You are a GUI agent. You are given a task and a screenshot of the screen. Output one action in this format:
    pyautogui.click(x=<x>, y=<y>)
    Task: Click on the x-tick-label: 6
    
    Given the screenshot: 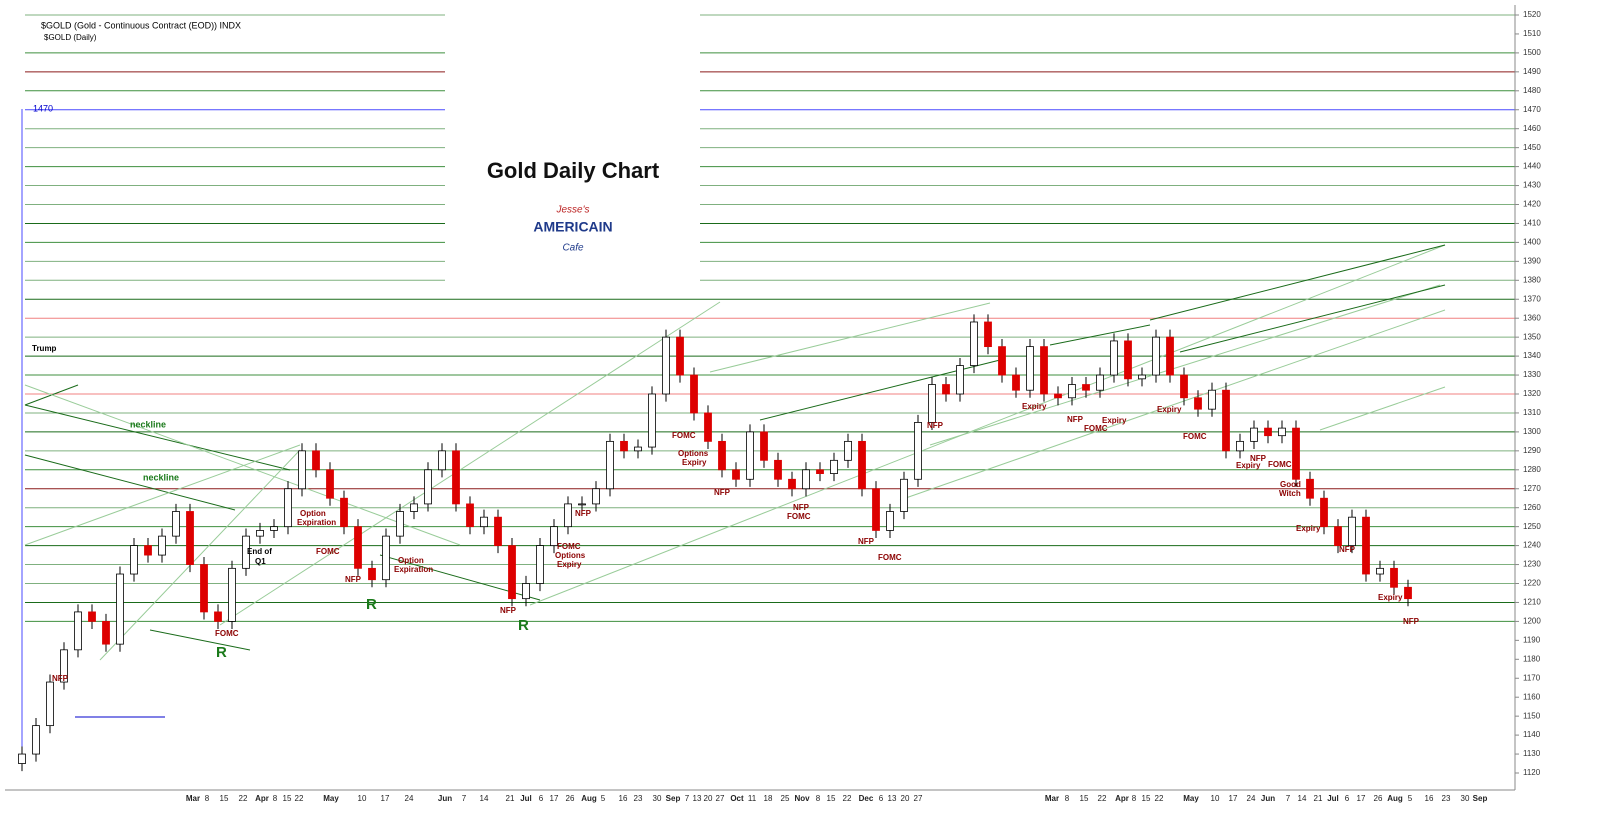 What is the action you would take?
    pyautogui.click(x=541, y=798)
    